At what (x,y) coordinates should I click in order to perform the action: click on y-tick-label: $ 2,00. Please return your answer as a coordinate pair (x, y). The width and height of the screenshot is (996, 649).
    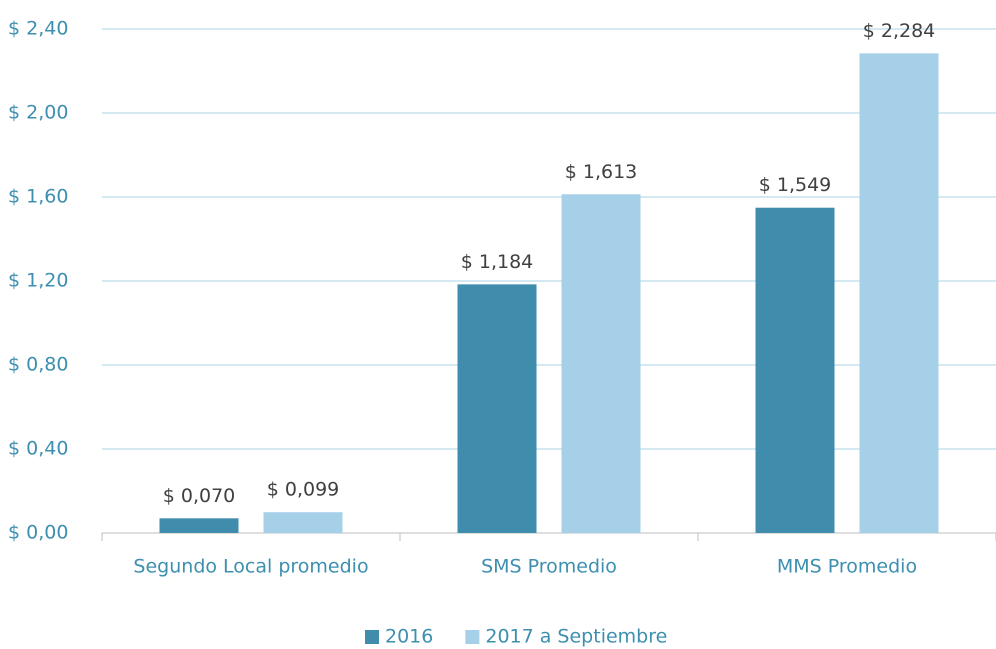
    Looking at the image, I should click on (38, 113).